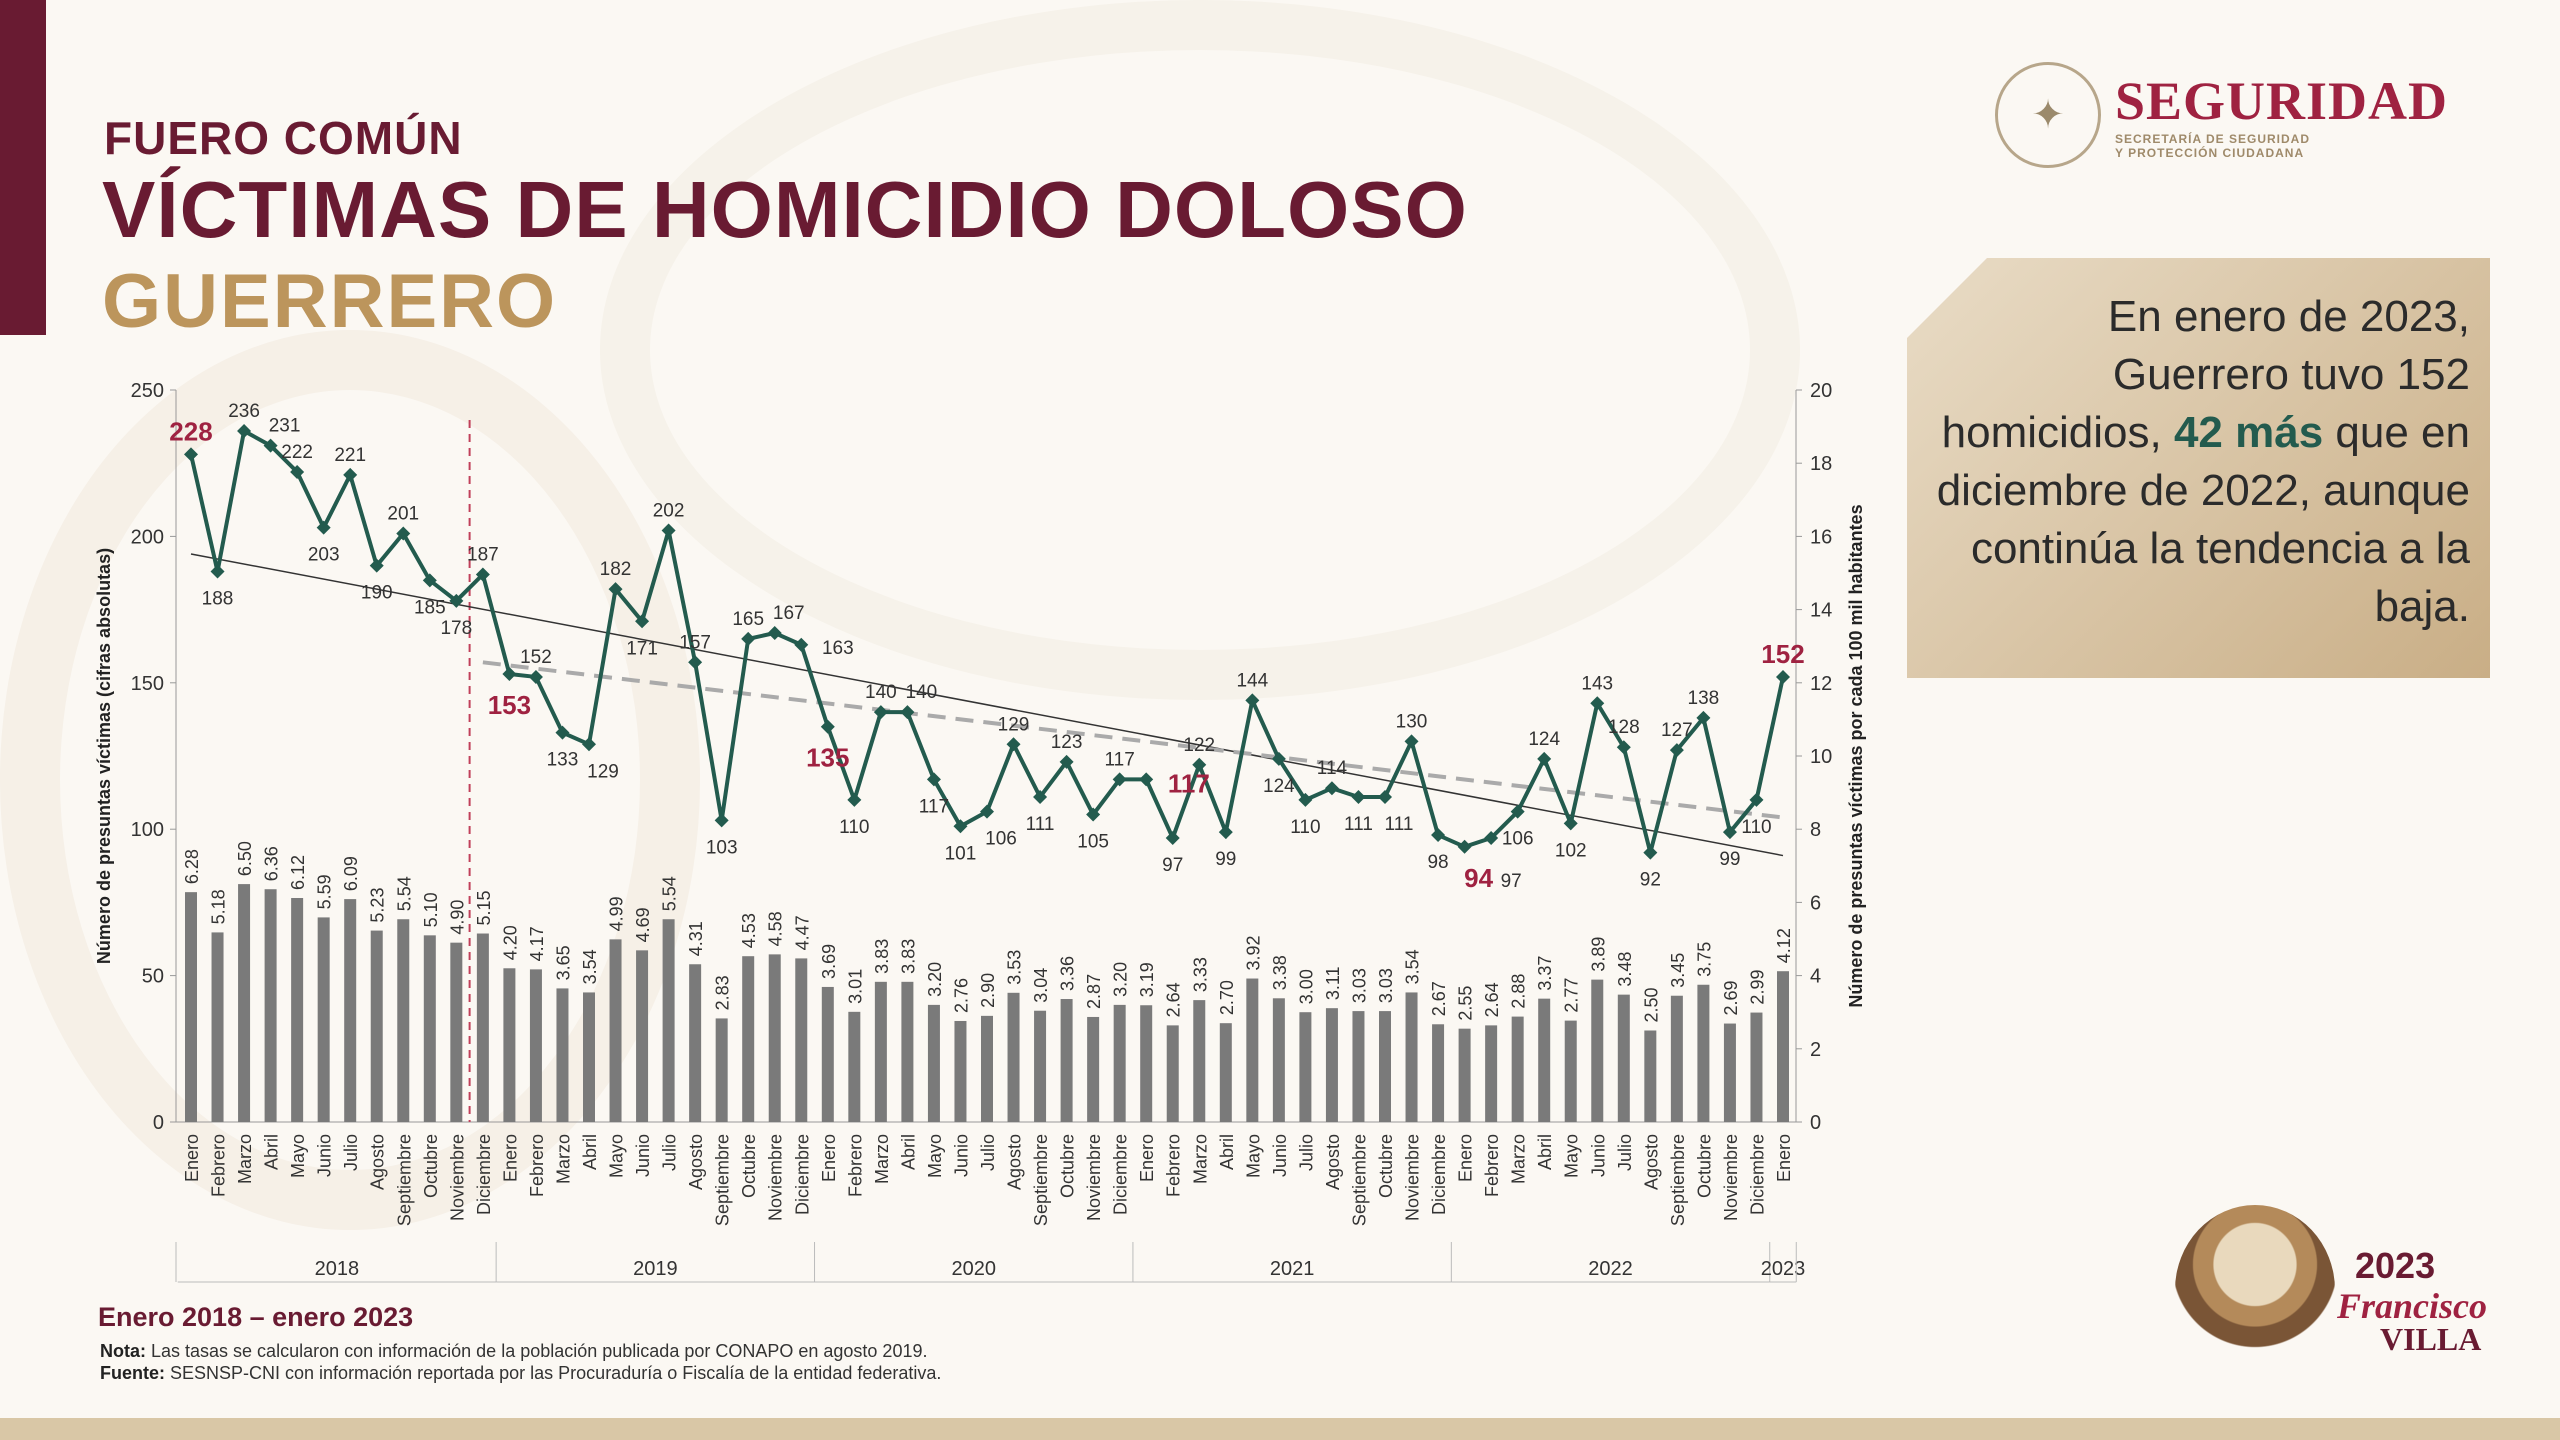 The image size is (2560, 1440). I want to click on logo-subtitle: Y PROTECCIÓN CIUDADANA, so click(2210, 153).